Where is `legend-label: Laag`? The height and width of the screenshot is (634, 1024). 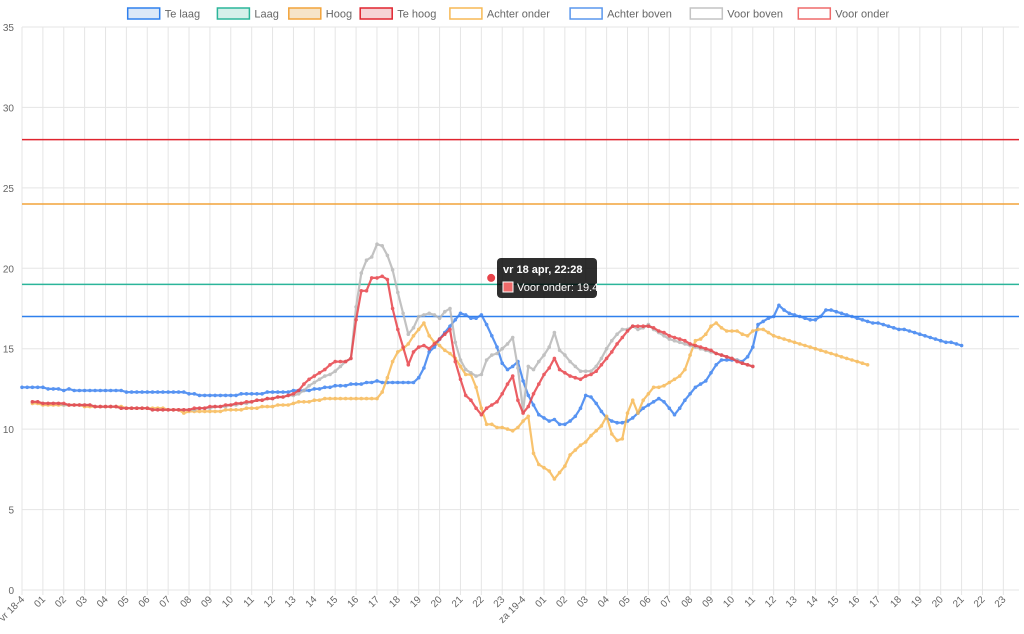
legend-label: Laag is located at coordinates (266, 15).